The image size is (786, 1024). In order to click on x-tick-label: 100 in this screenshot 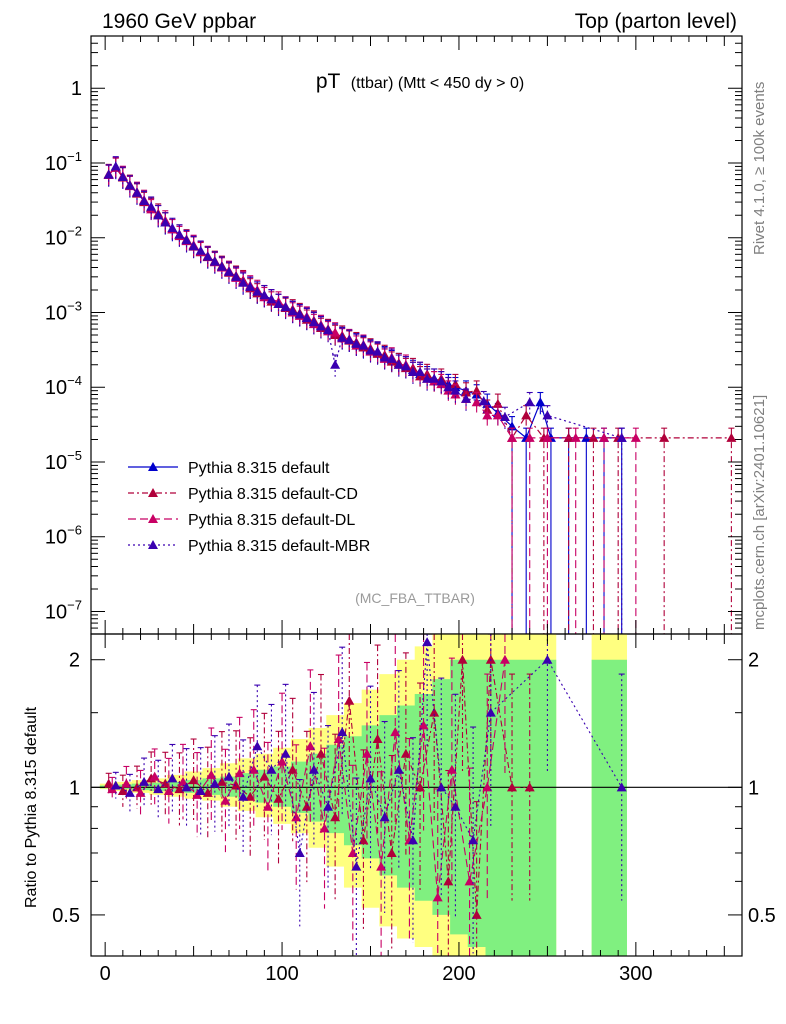, I will do `click(281, 974)`.